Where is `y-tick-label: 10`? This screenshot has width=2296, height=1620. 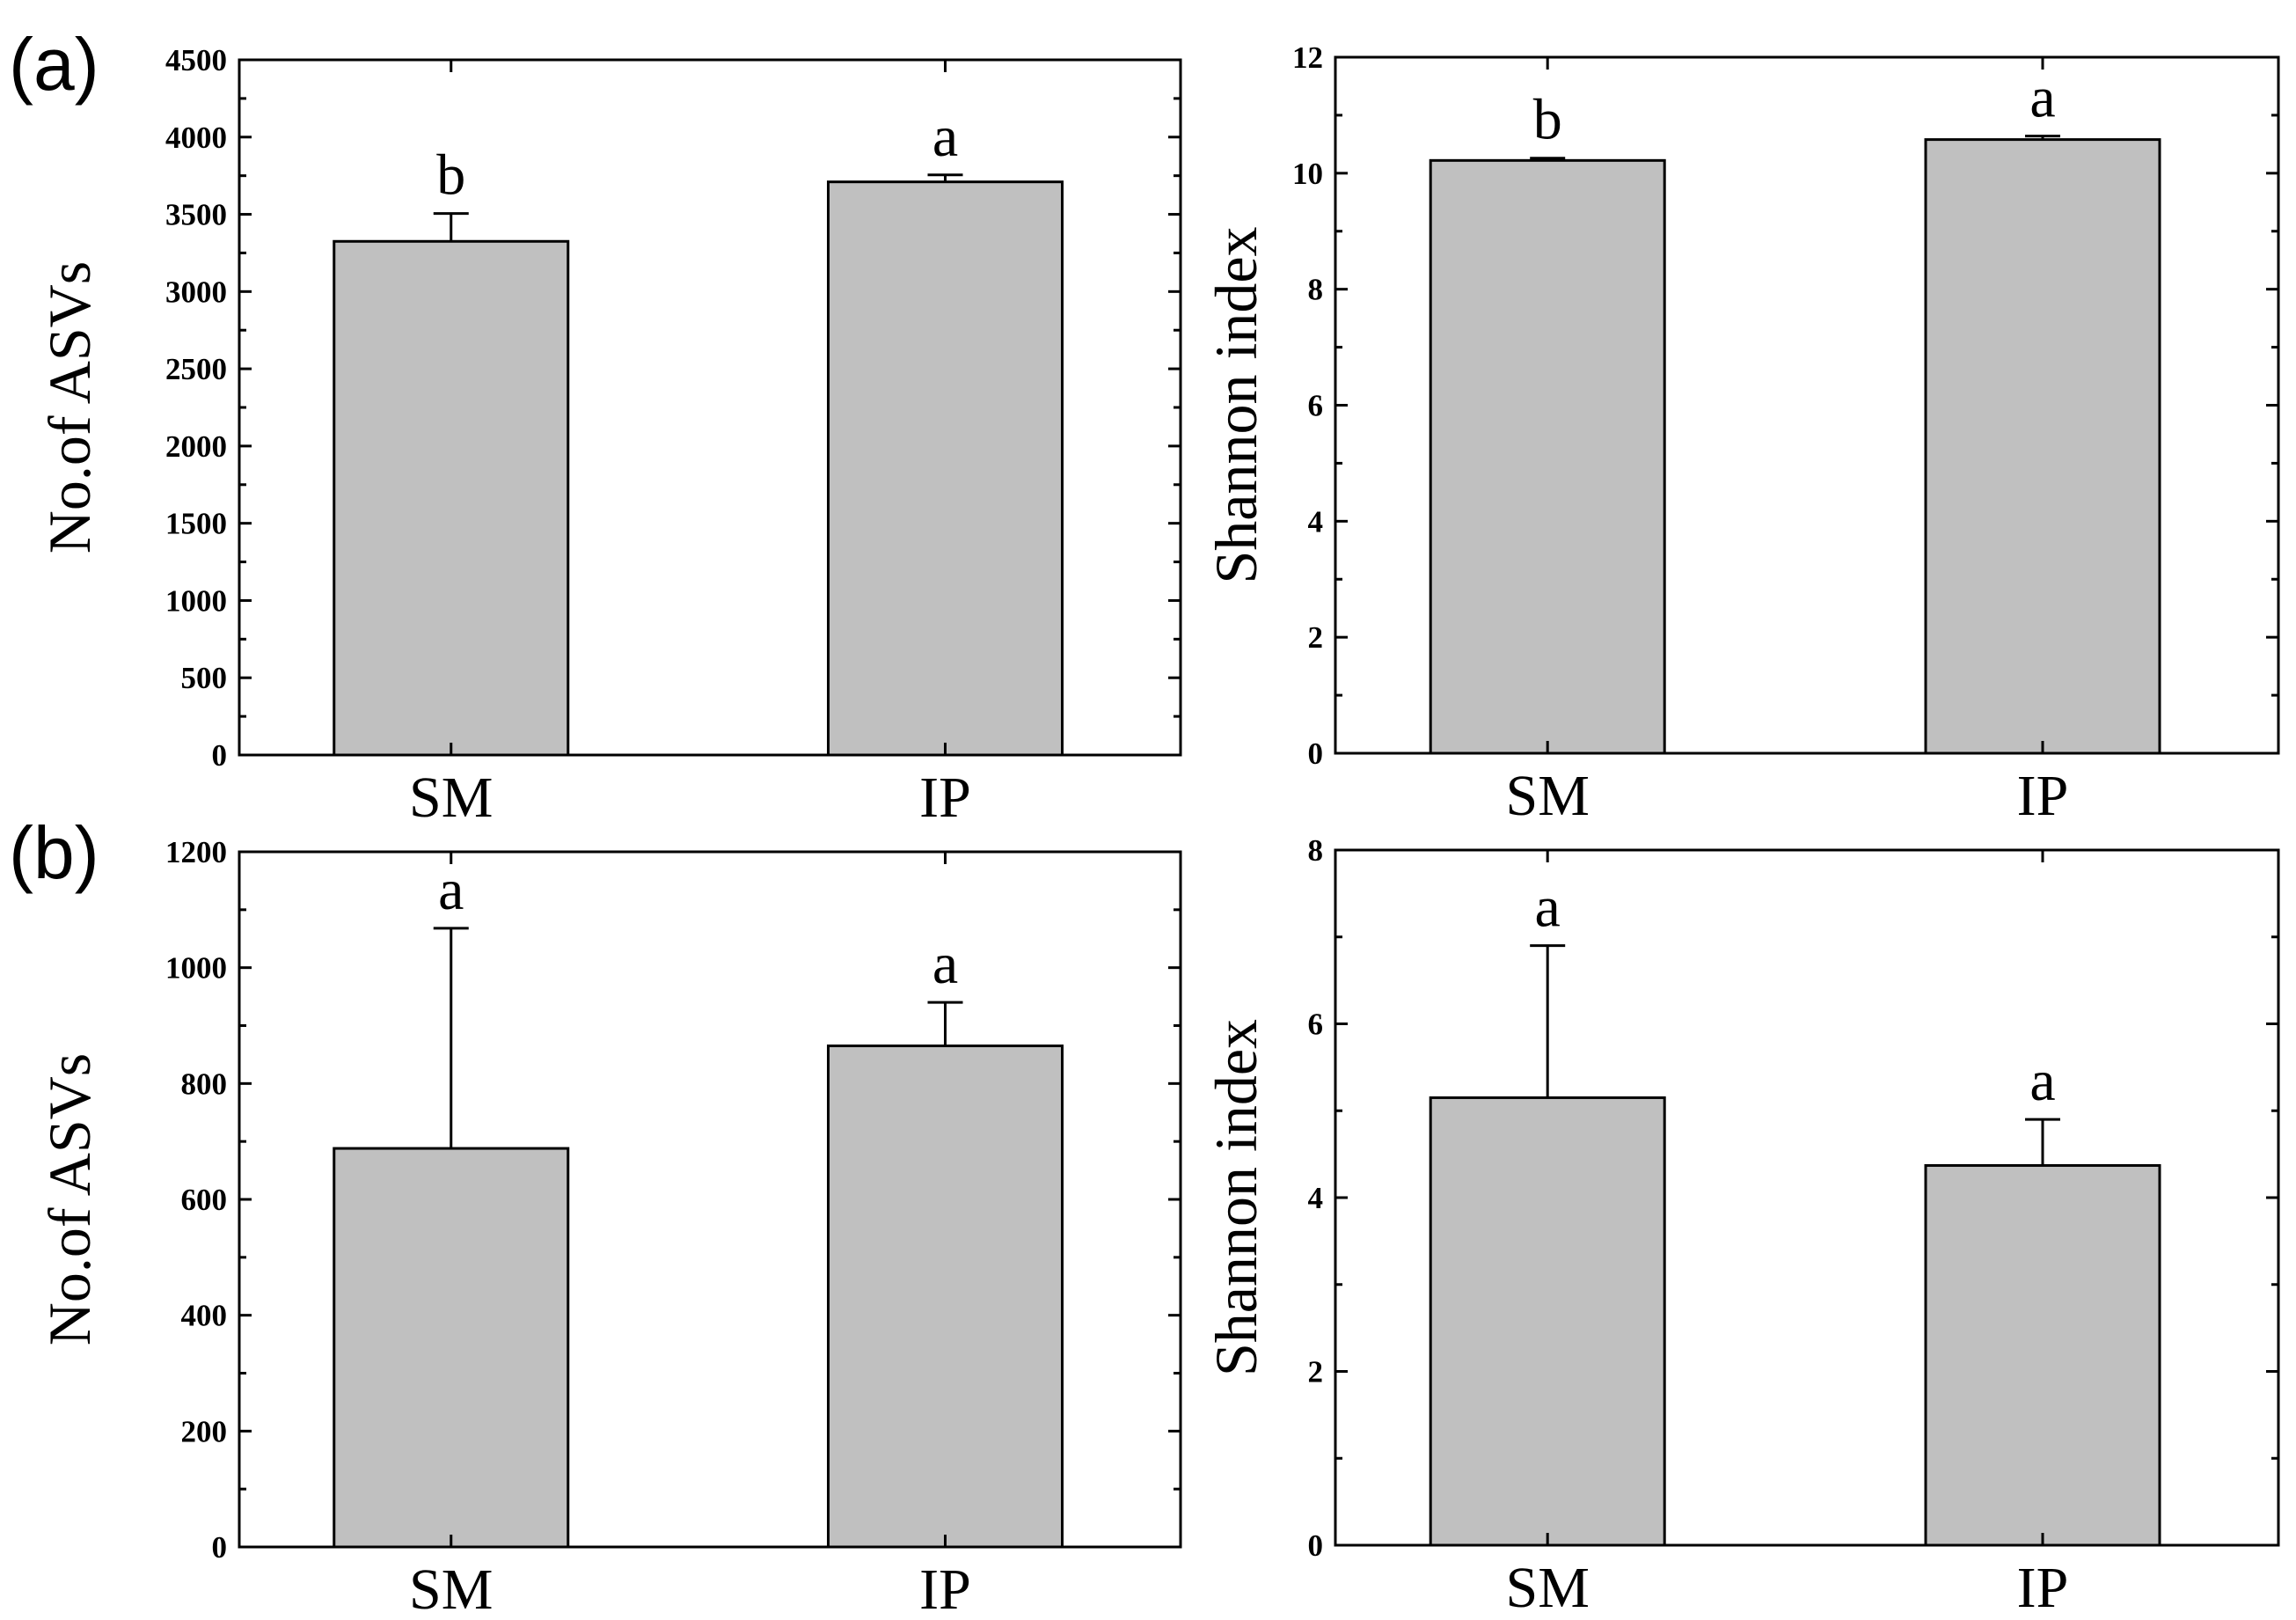
y-tick-label: 10 is located at coordinates (1307, 174).